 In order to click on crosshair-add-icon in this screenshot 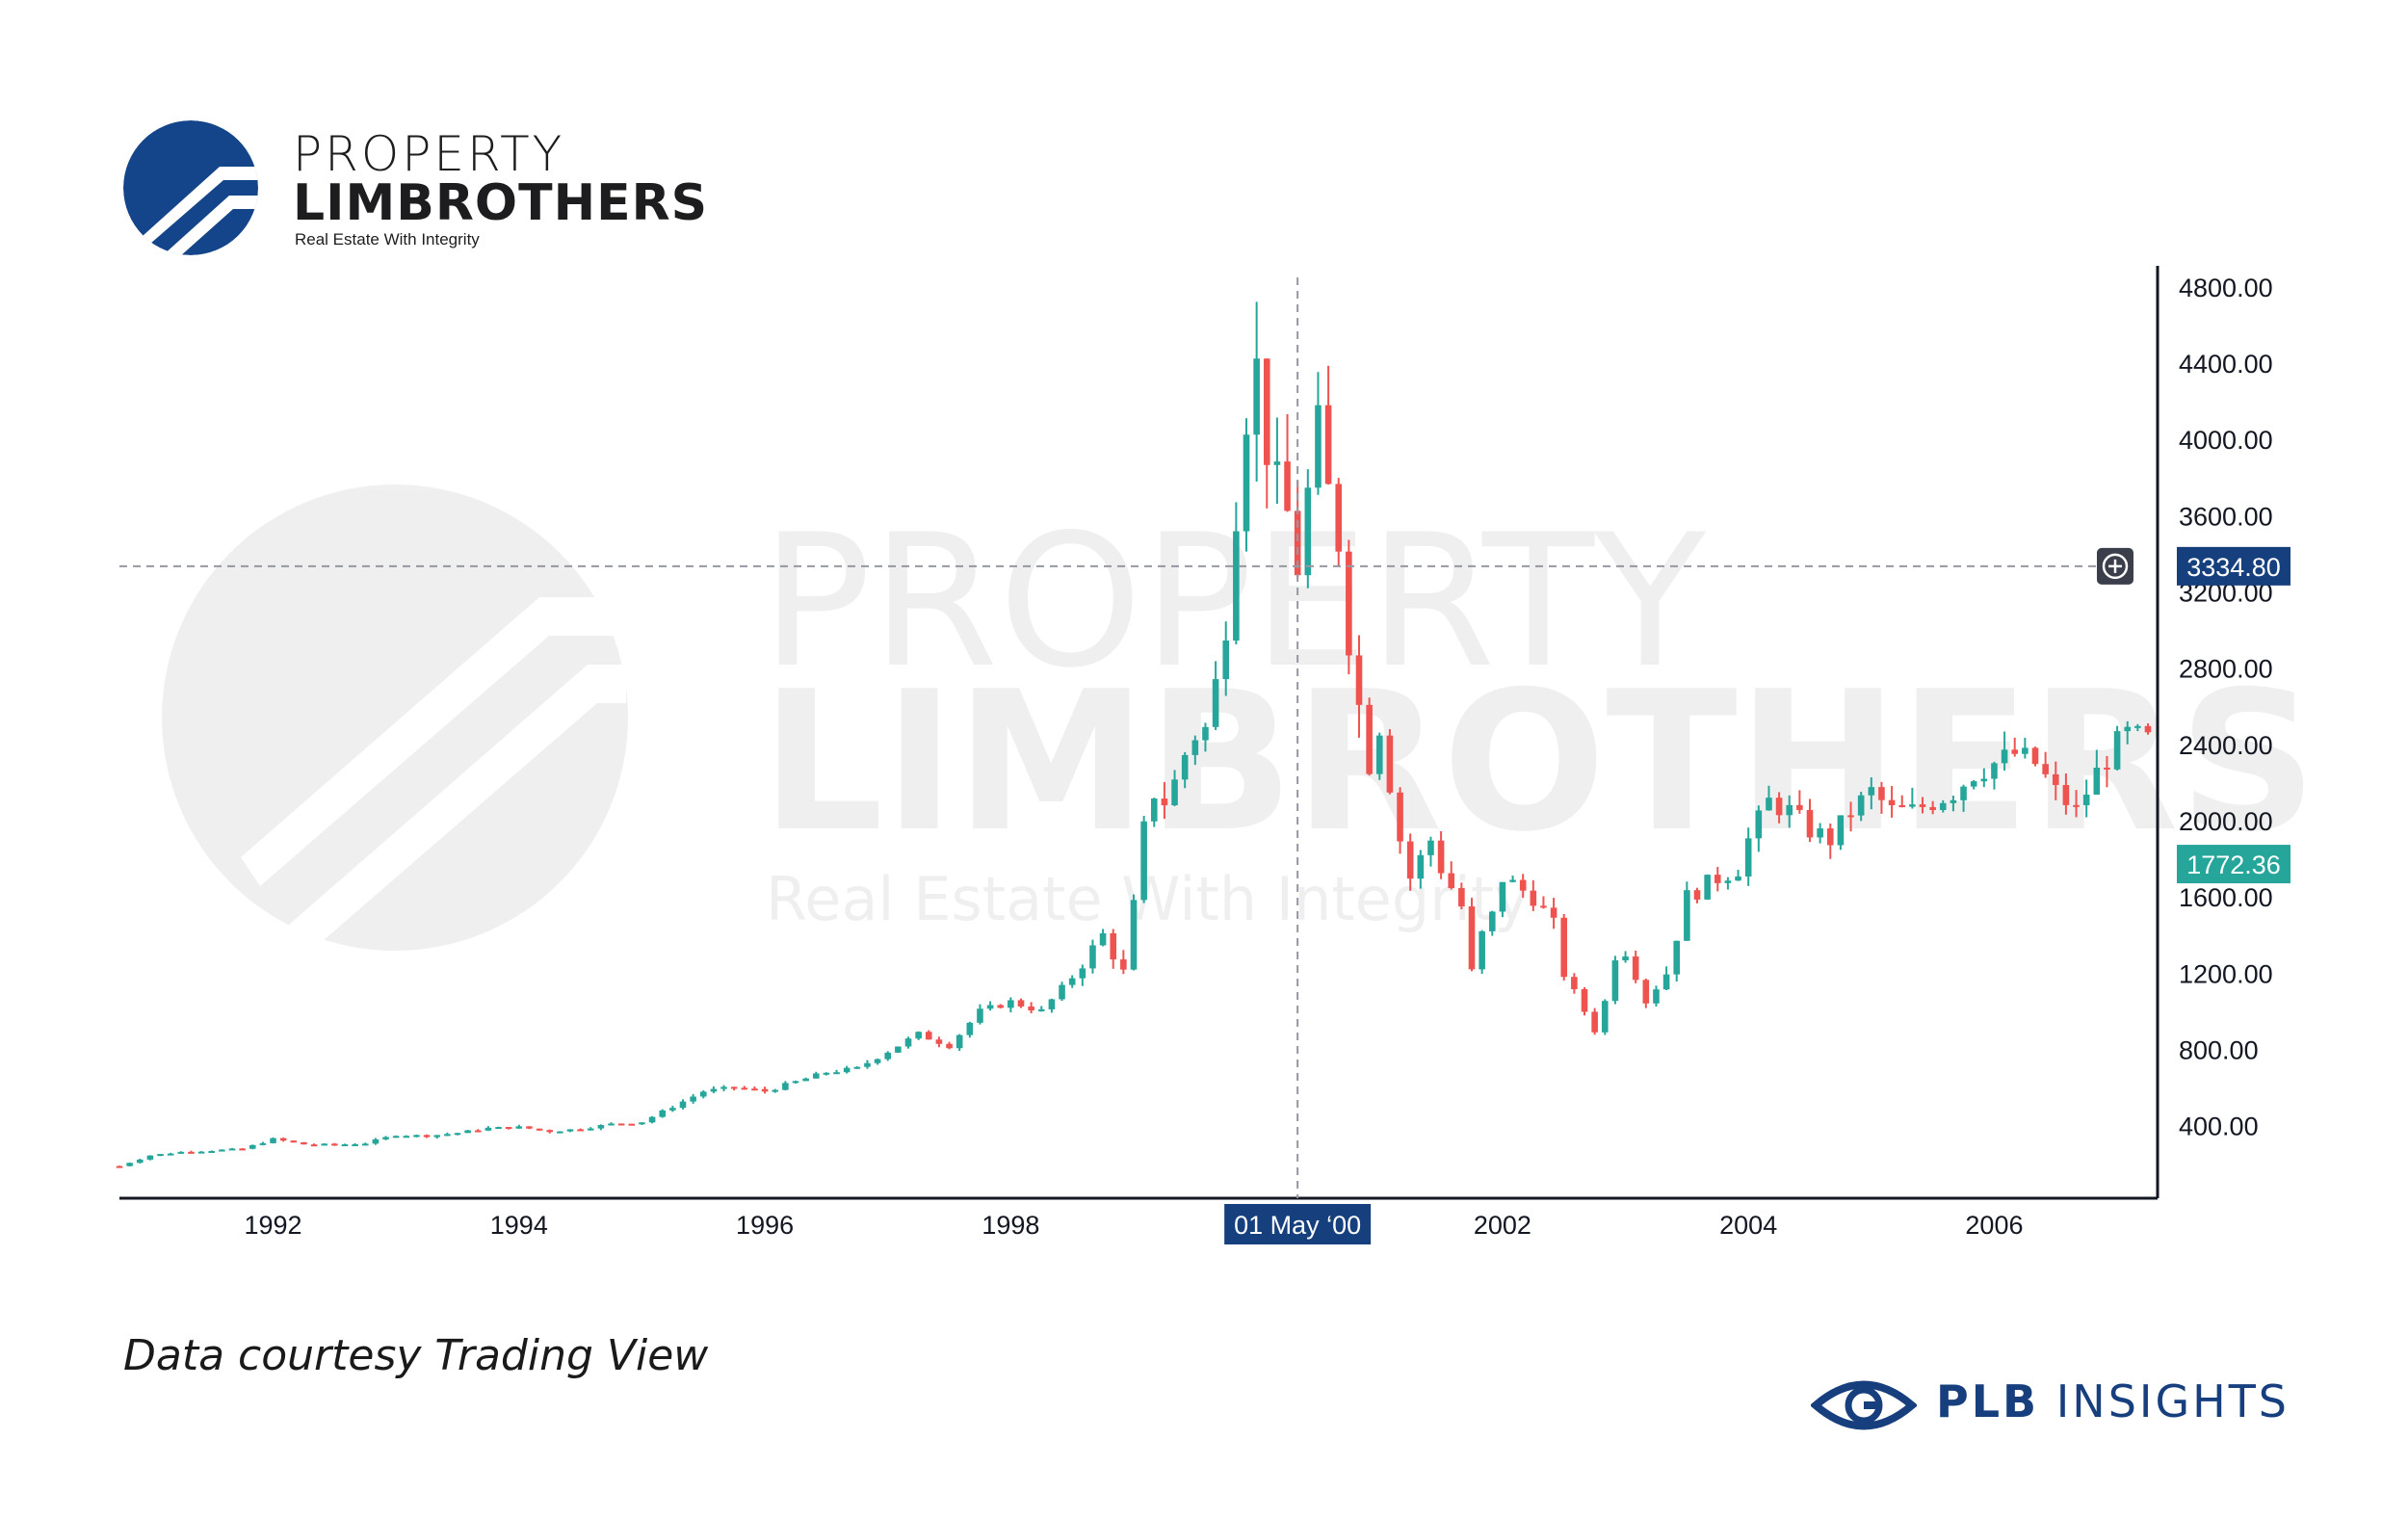, I will do `click(2115, 566)`.